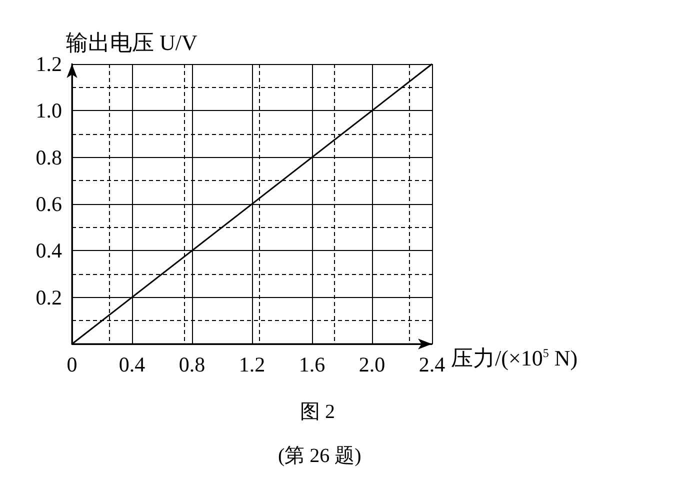  I want to click on y-tick-label: 1.2, so click(49, 64).